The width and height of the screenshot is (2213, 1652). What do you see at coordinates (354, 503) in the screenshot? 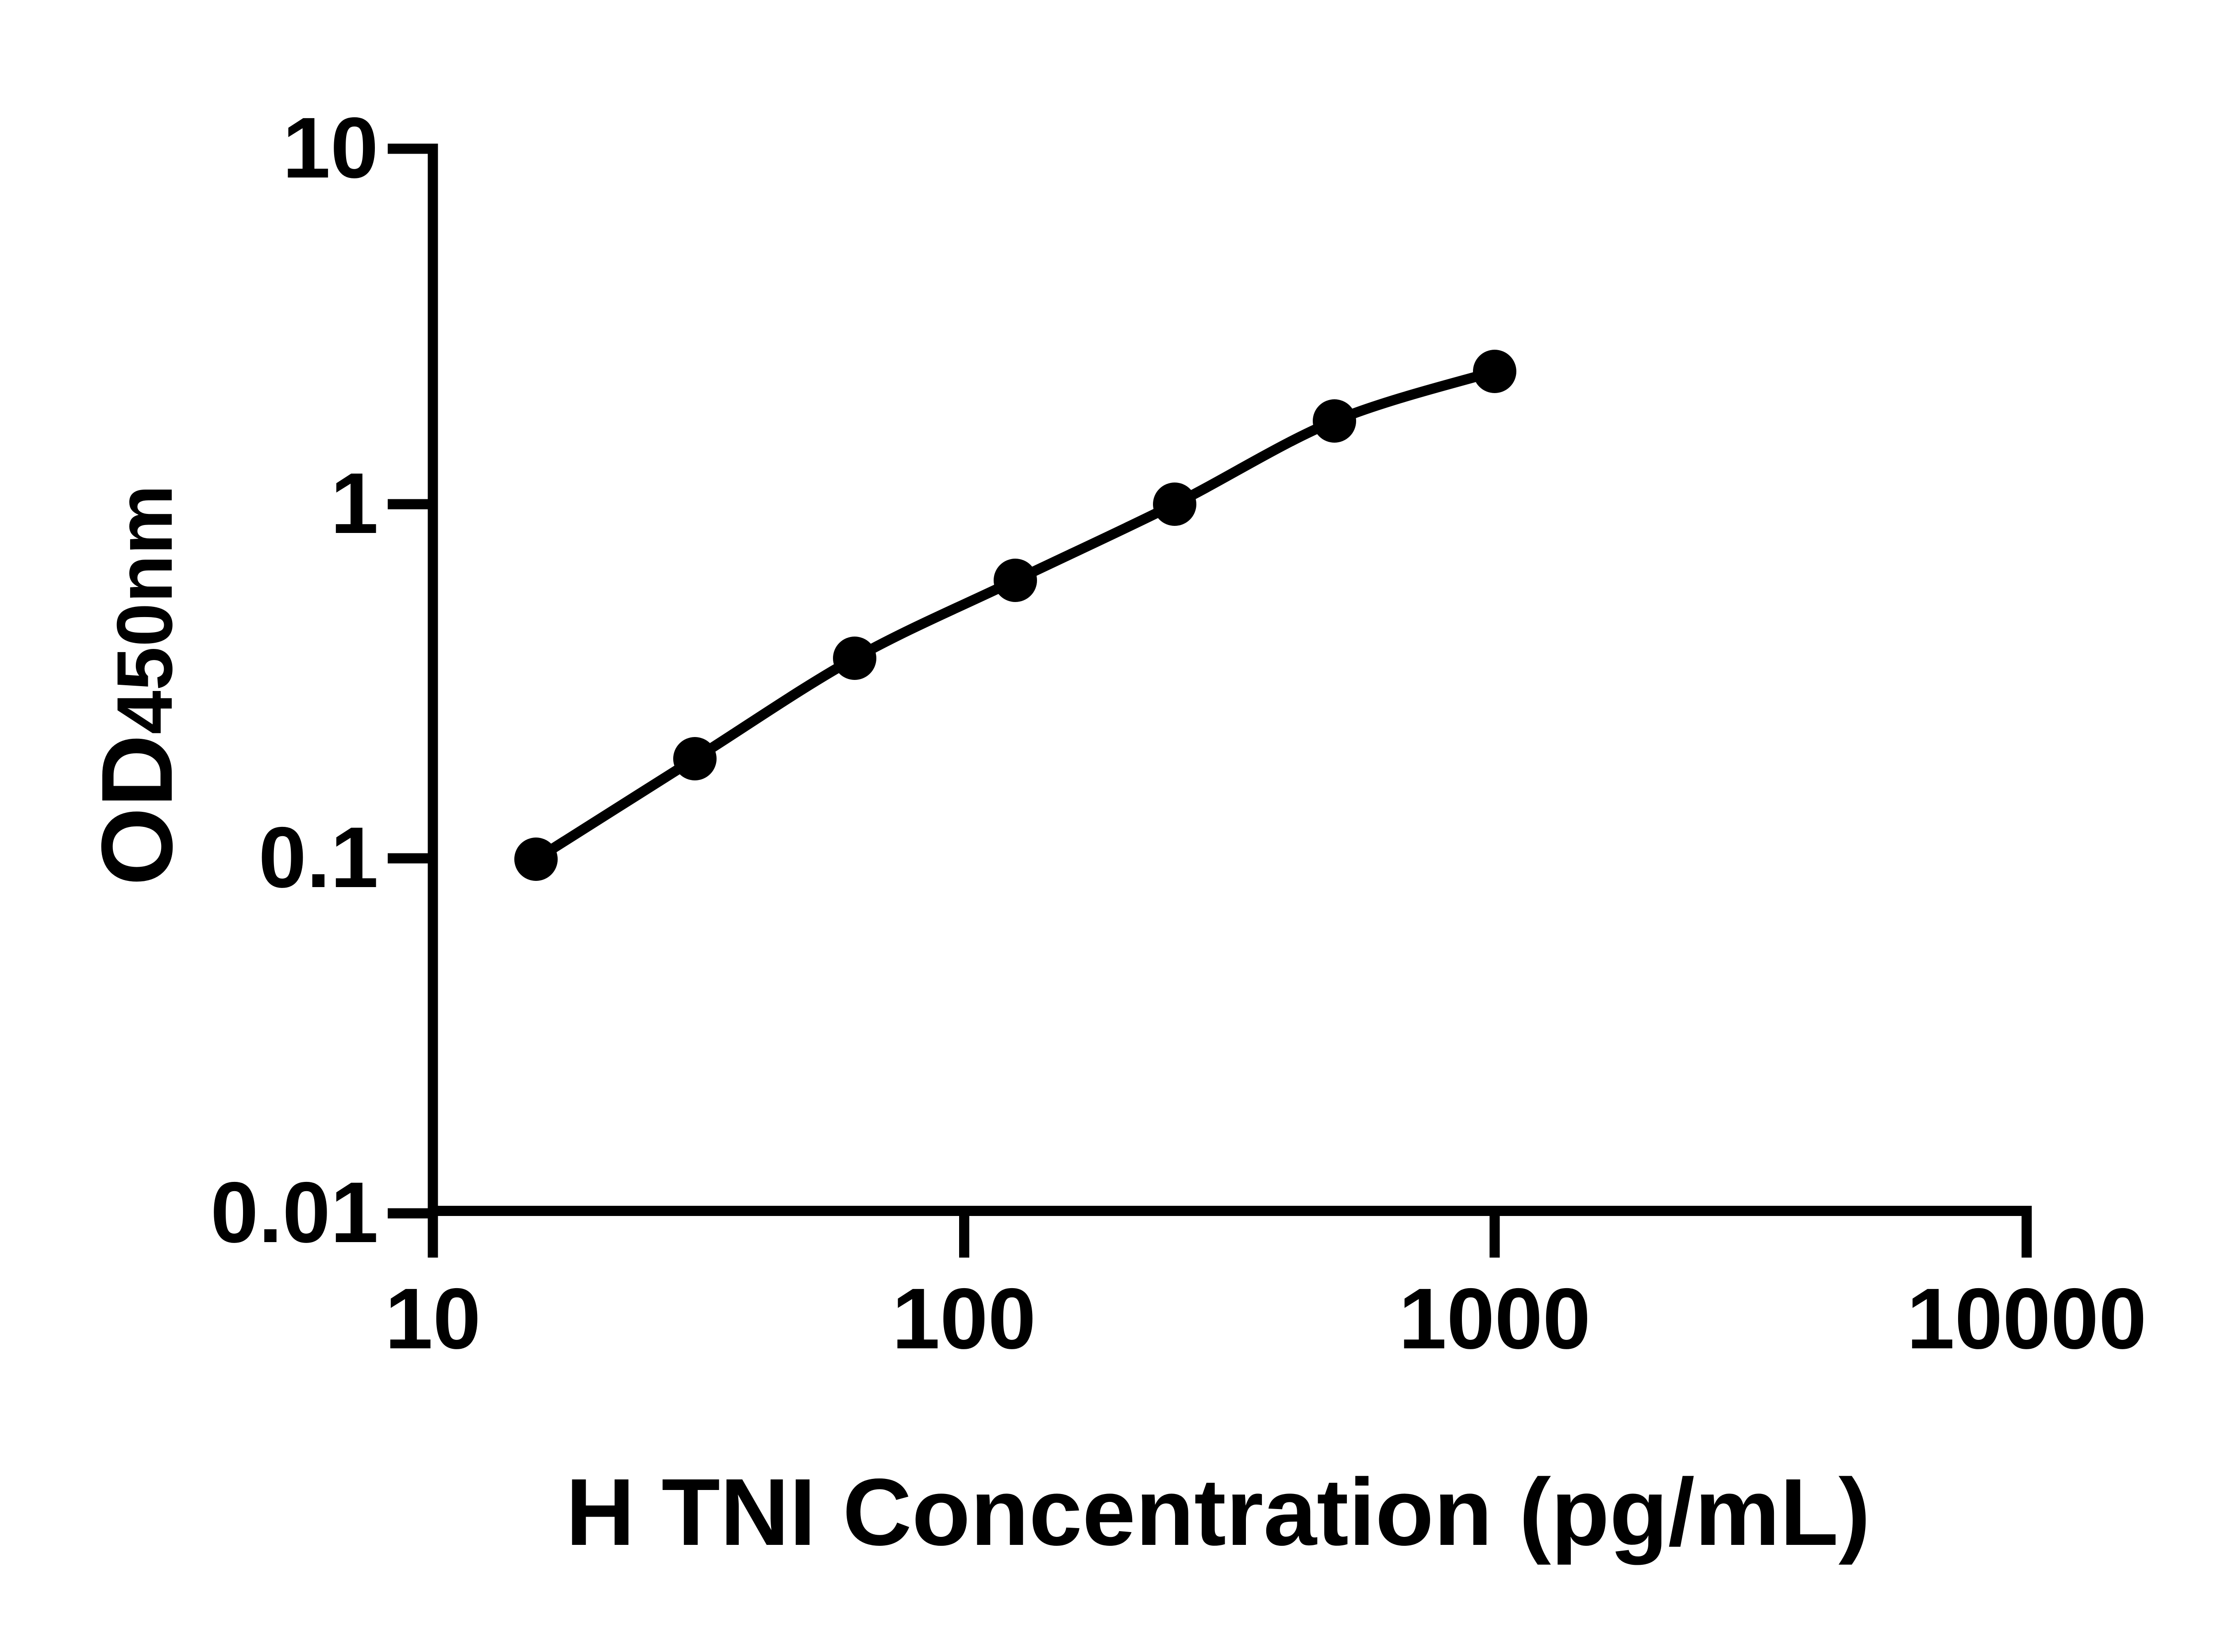
I see `svg-text: 1` at bounding box center [354, 503].